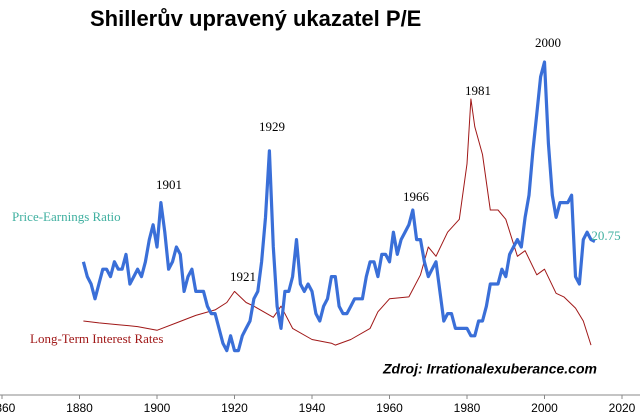 The image size is (640, 420). What do you see at coordinates (79, 408) in the screenshot?
I see `x-tick-label: 1880` at bounding box center [79, 408].